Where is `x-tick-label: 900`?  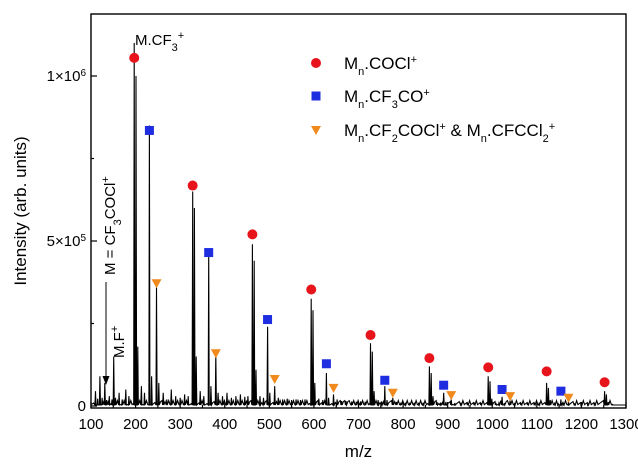
x-tick-label: 900 is located at coordinates (447, 424).